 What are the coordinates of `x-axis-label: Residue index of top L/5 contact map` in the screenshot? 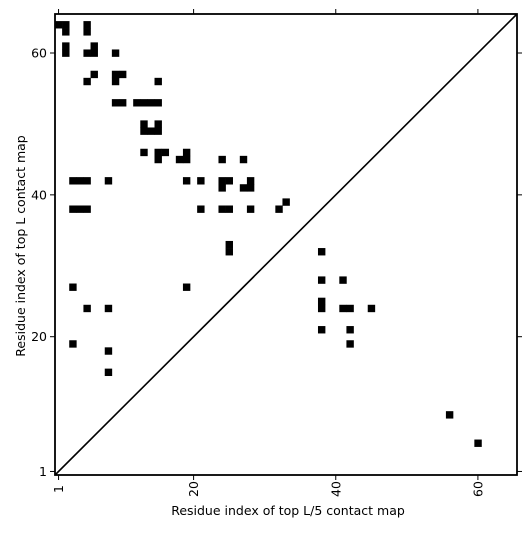 It's located at (288, 510).